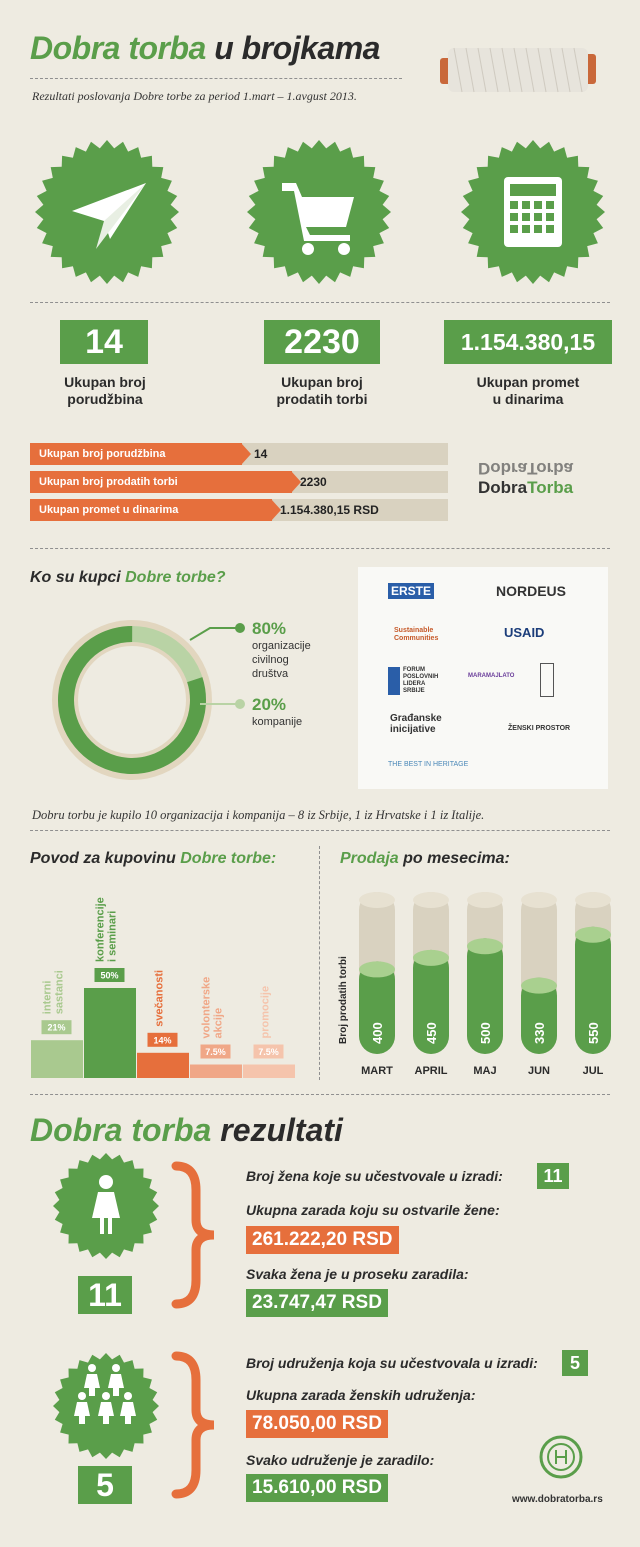 This screenshot has width=640, height=1547. I want to click on paper-plane-icon, so click(109, 216).